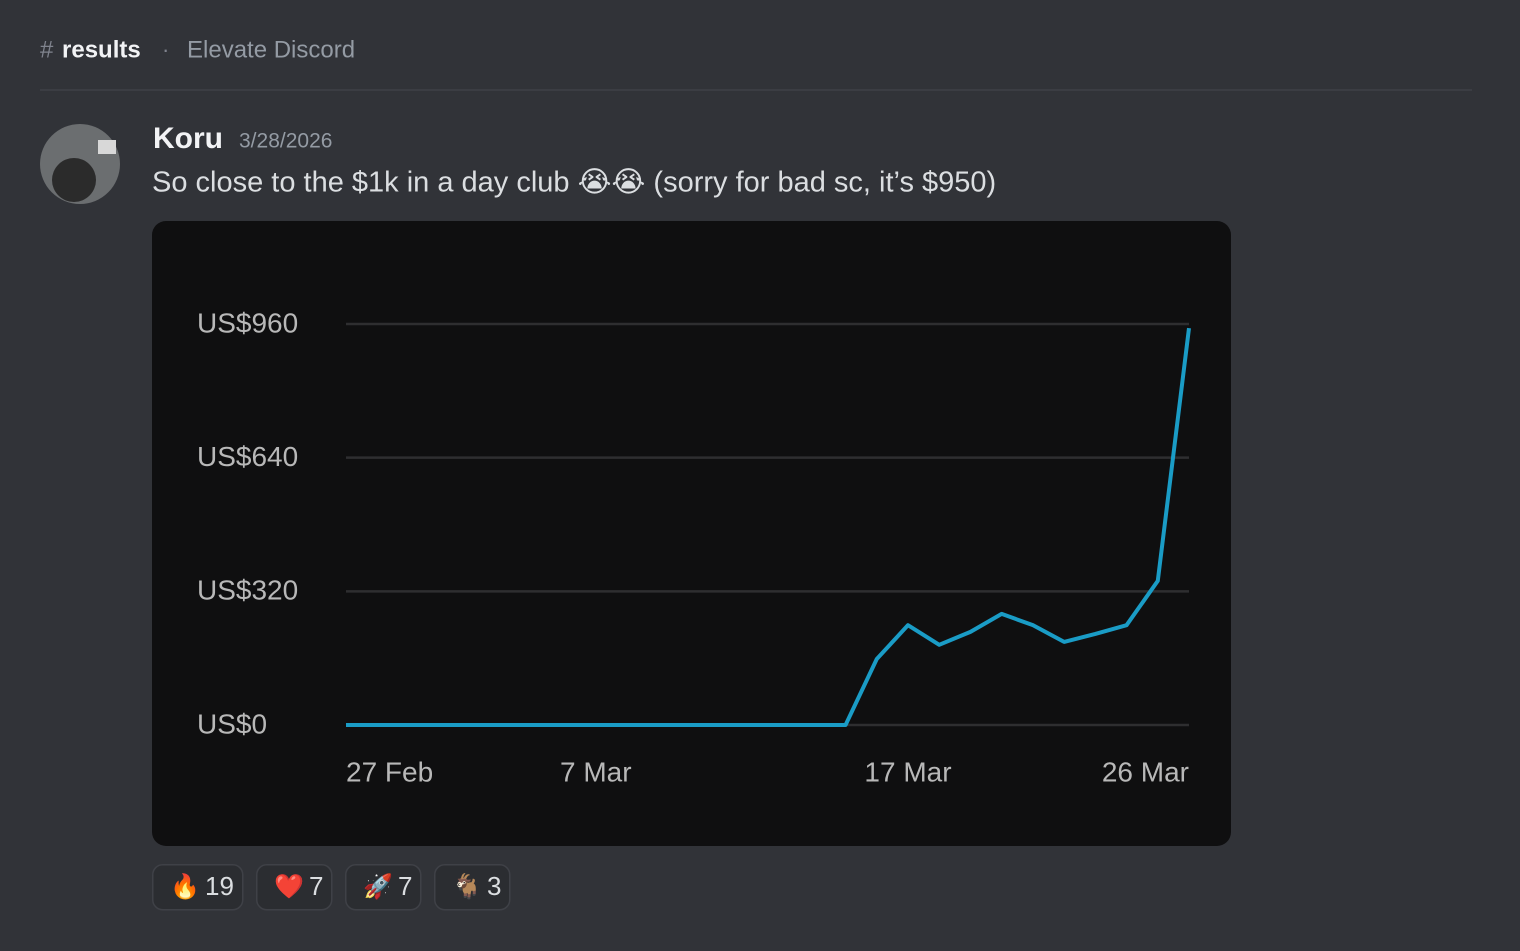 The height and width of the screenshot is (951, 1520). I want to click on y-tick-label: US$960, so click(247, 322).